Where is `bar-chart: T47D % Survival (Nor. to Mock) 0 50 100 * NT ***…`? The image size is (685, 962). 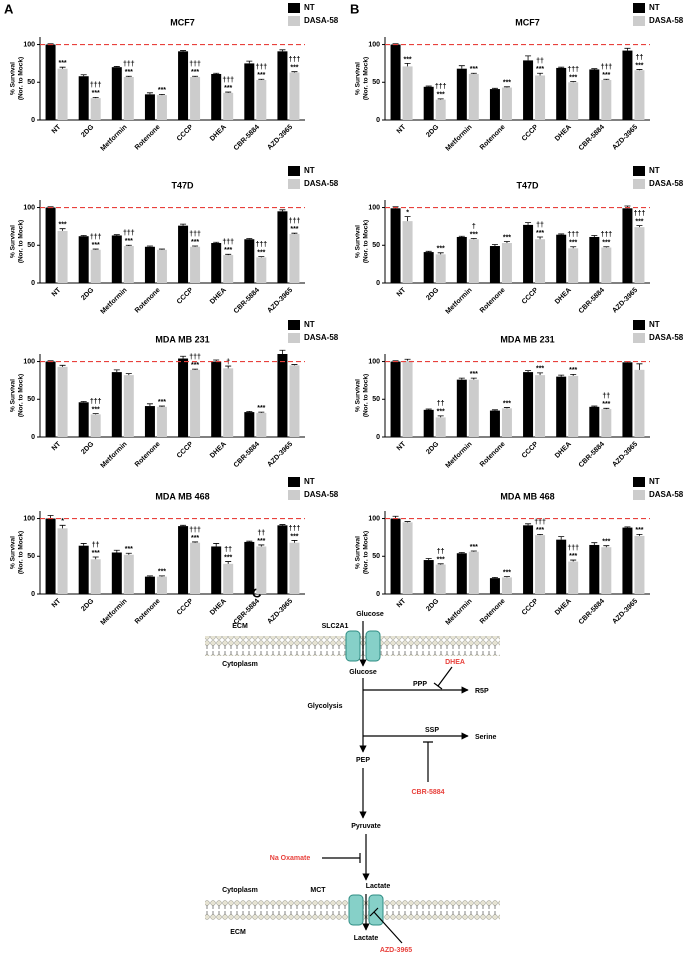 bar-chart: T47D % Survival (Nor. to Mock) 0 50 100 * NT ***… is located at coordinates (519, 241).